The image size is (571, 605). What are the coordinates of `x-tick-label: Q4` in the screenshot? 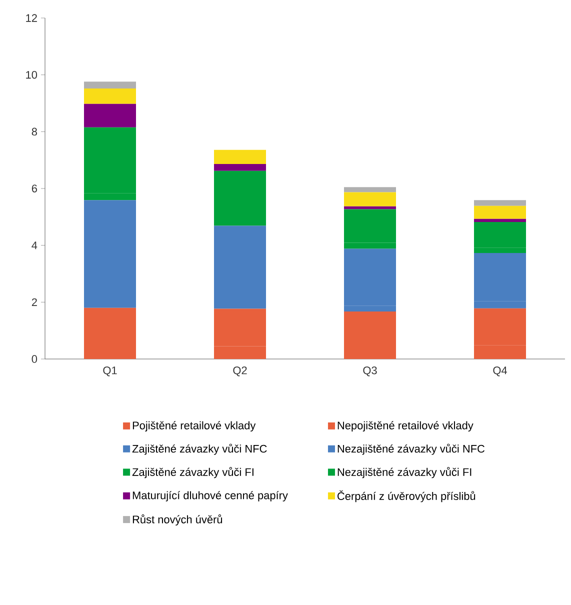 It's located at (500, 371).